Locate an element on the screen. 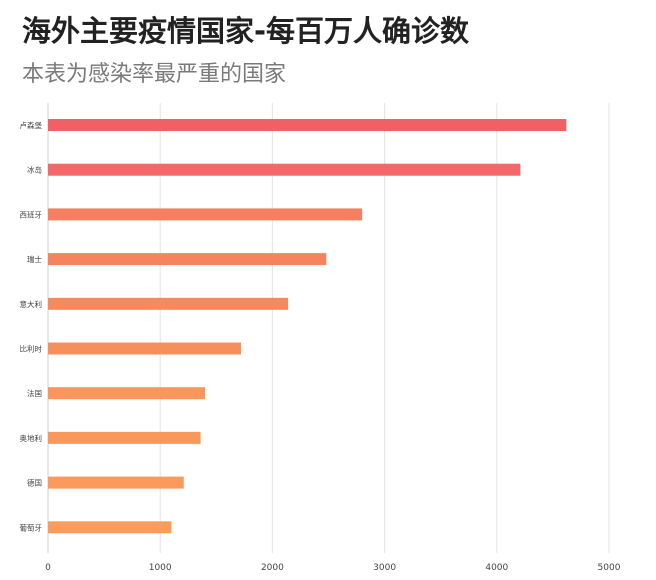 Image resolution: width=656 pixels, height=580 pixels. category-label: 奥地利 is located at coordinates (31, 438).